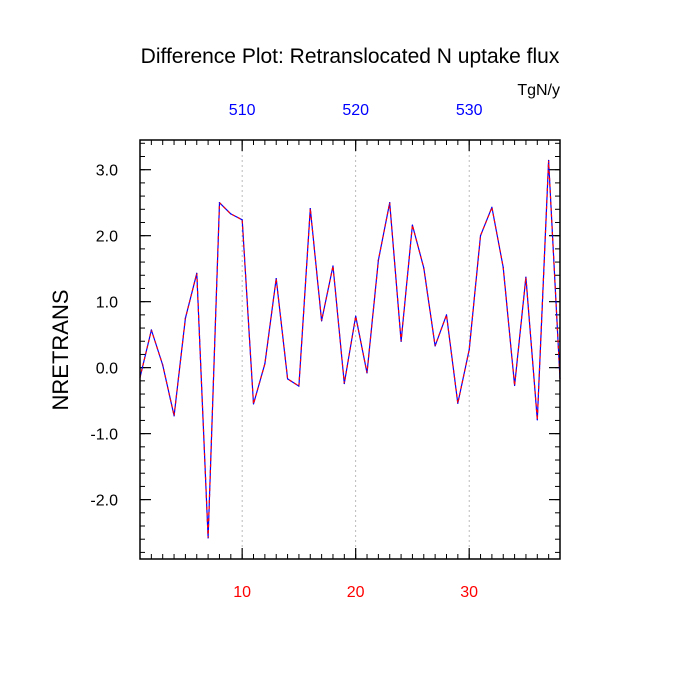  What do you see at coordinates (469, 110) in the screenshot?
I see `x-top-tick-label: 530` at bounding box center [469, 110].